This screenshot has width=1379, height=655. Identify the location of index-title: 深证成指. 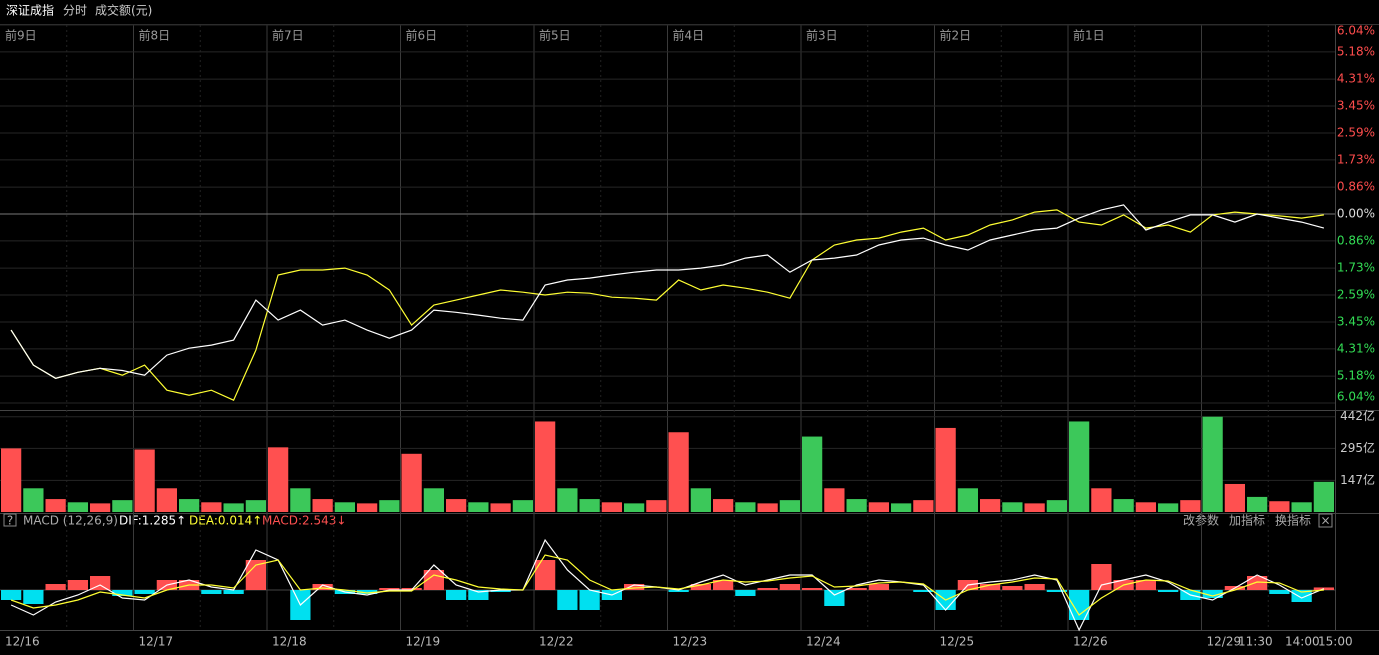
(30, 10).